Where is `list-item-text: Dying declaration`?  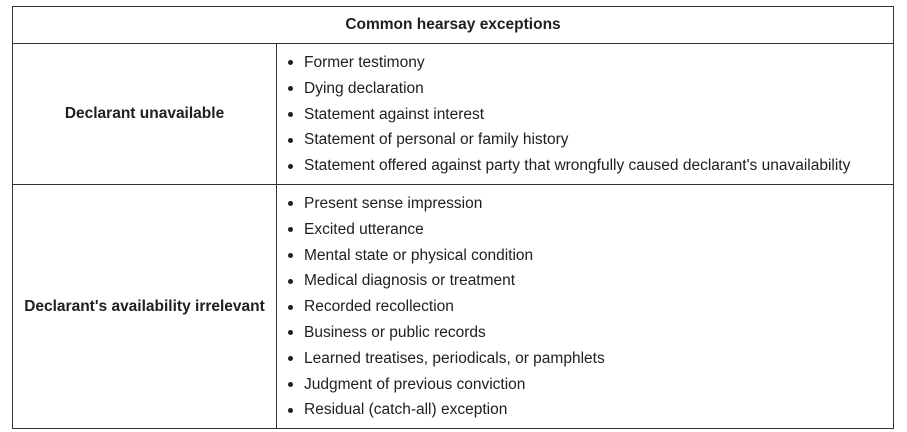
list-item-text: Dying declaration is located at coordinates (364, 88).